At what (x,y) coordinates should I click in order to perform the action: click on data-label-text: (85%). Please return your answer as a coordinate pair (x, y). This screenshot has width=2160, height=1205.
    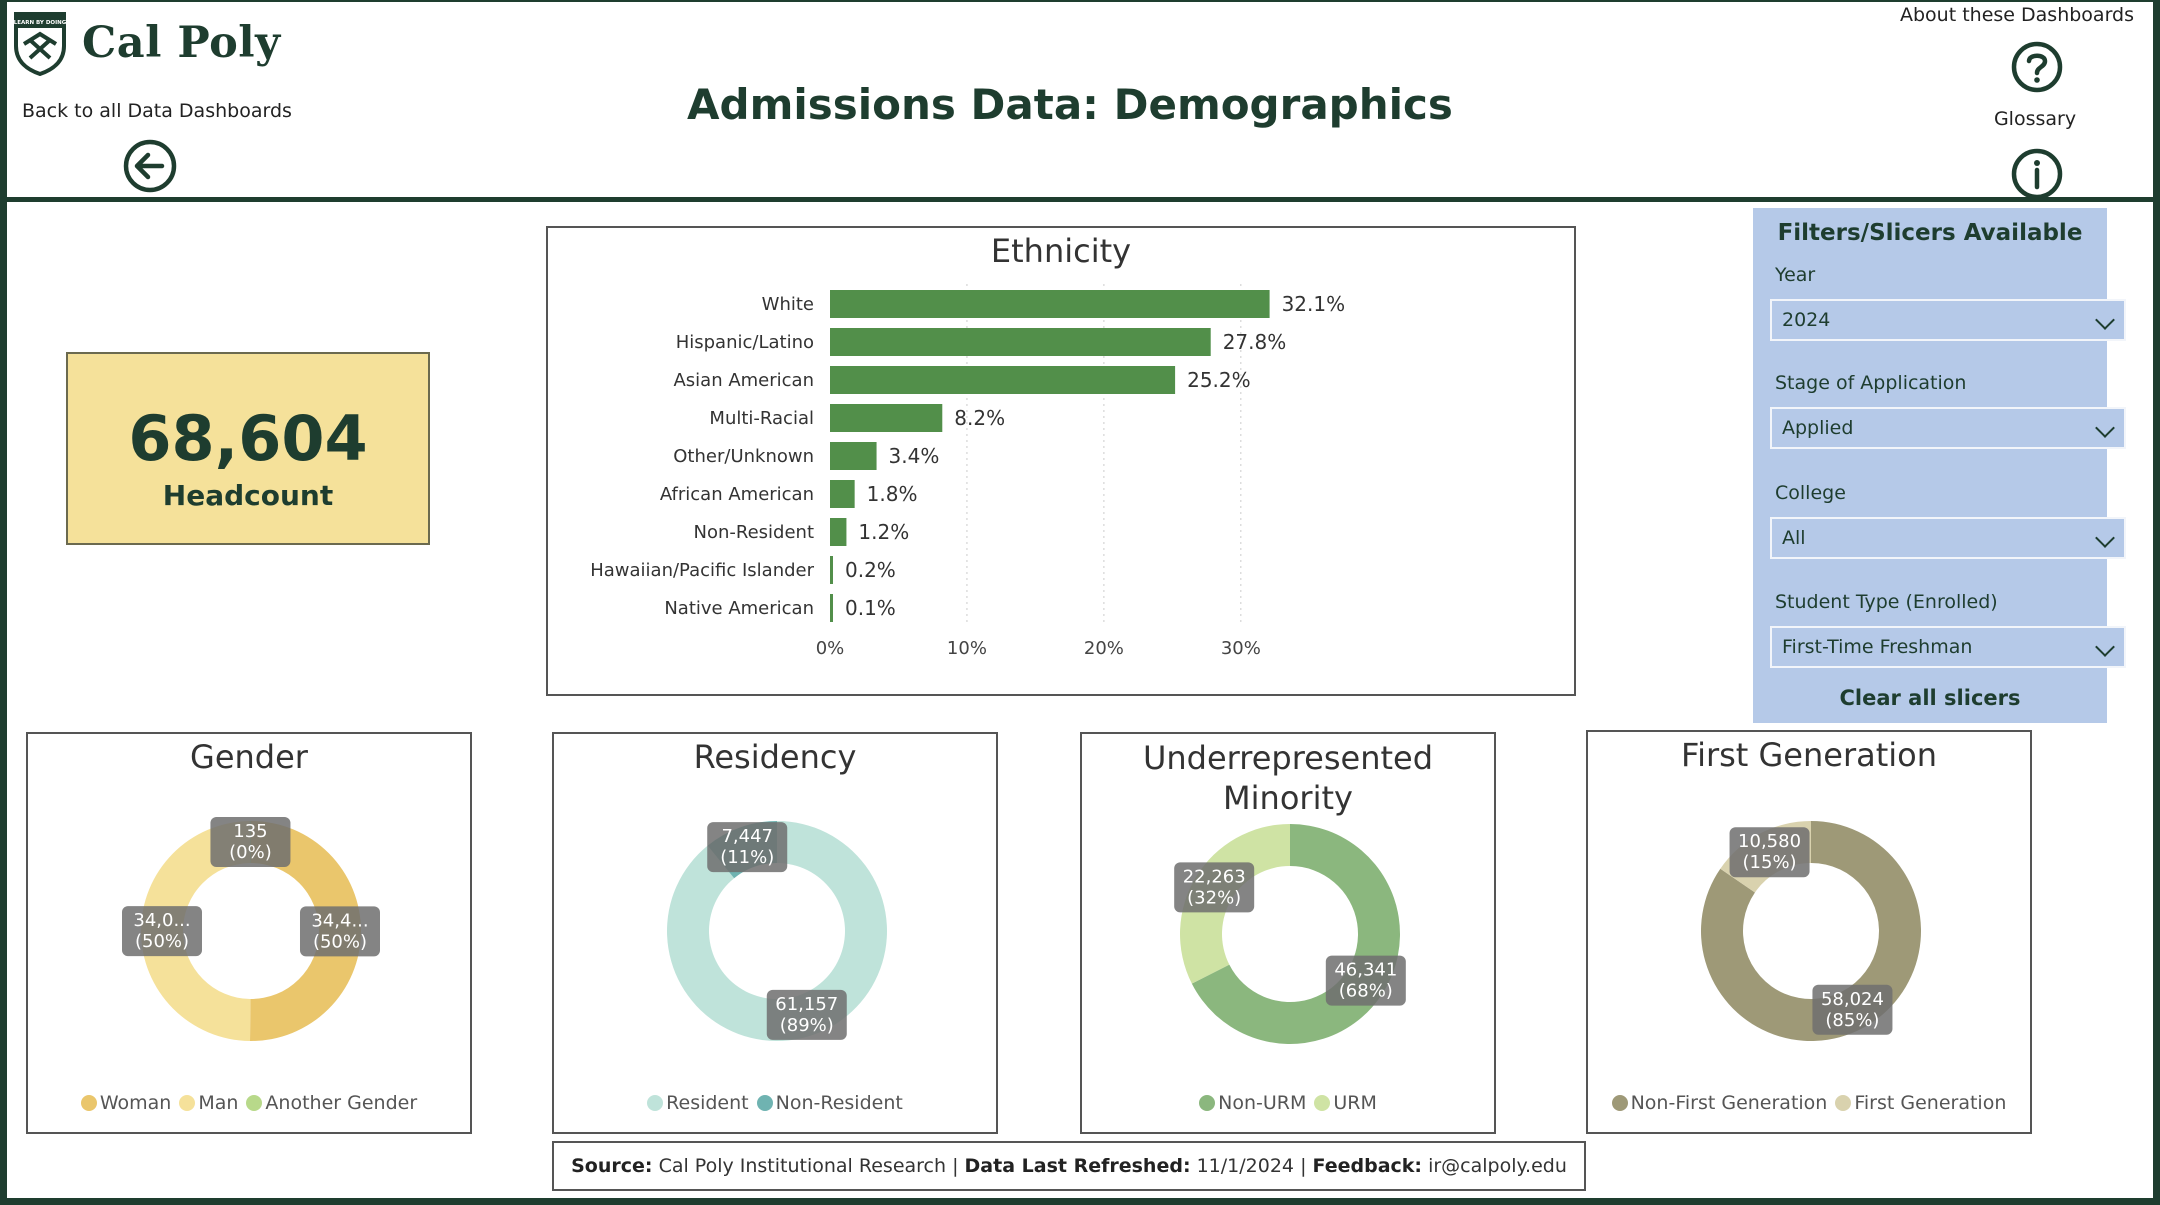
    Looking at the image, I should click on (1852, 1020).